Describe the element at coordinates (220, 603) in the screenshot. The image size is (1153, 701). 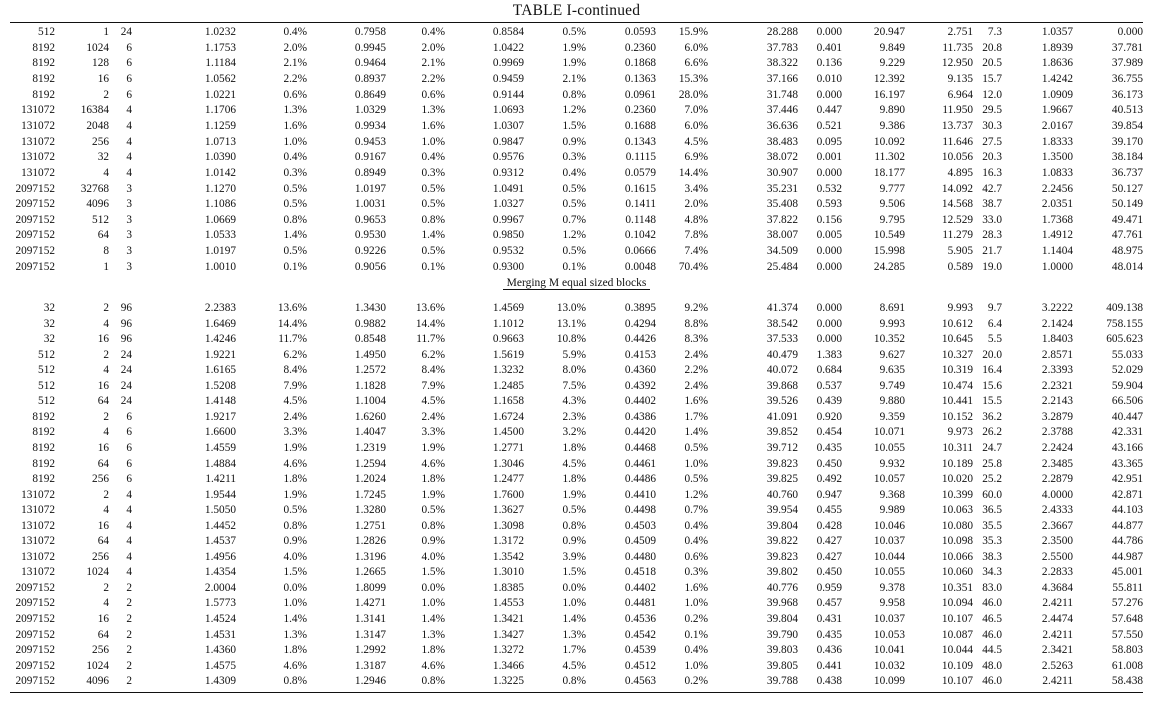
I see `table-cell: 1.5773` at that location.